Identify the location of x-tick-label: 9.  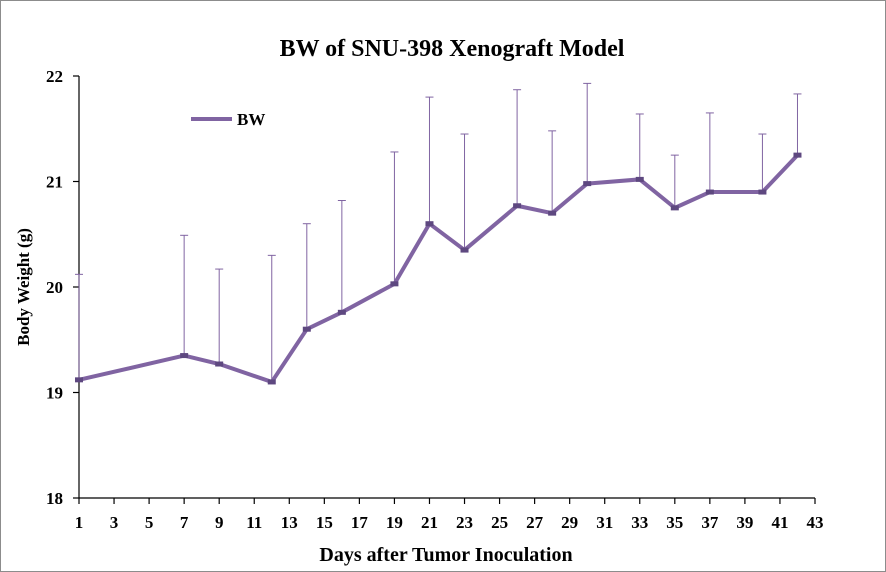
(219, 522).